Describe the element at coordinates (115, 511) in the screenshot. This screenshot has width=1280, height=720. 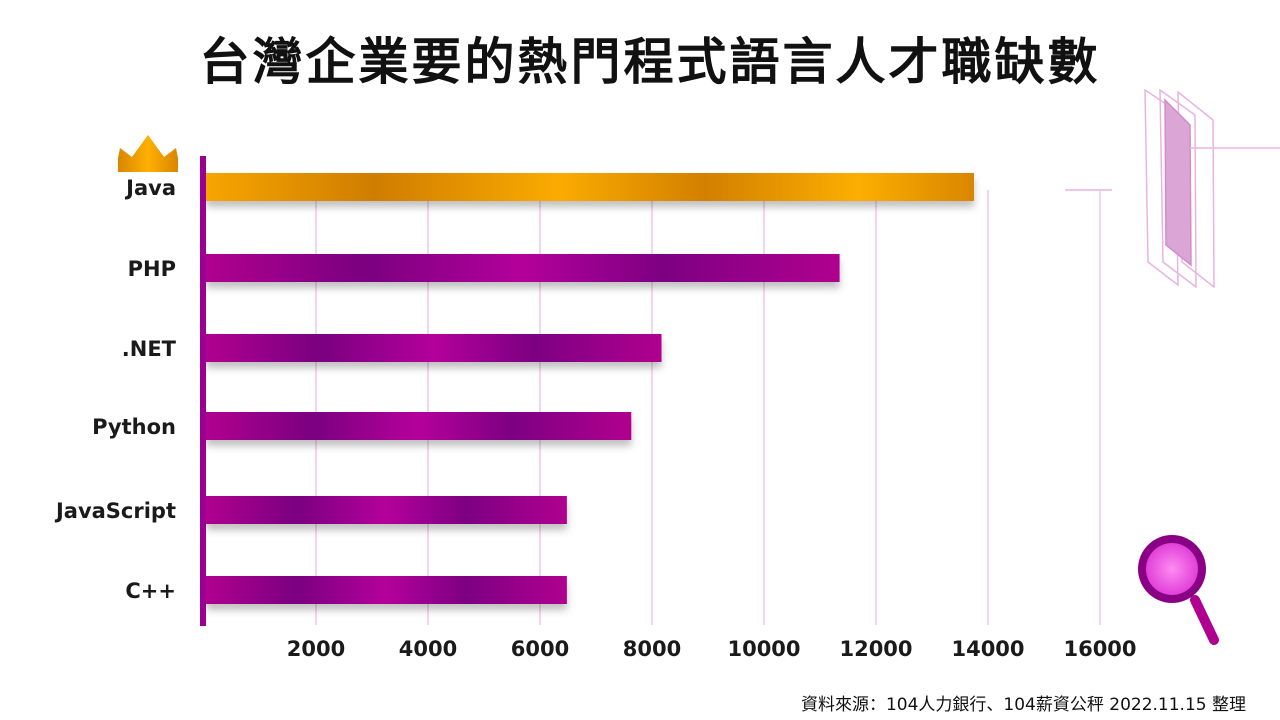
I see `category-label: JavaScript` at that location.